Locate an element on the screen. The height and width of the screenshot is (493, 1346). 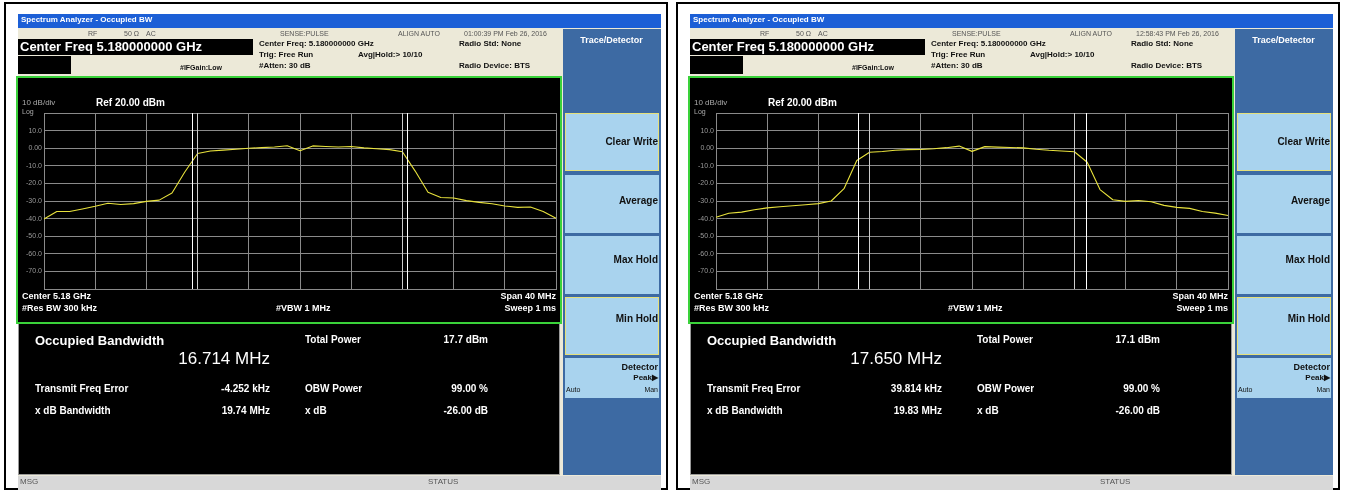
text: 19.83 MHz is located at coordinates (917, 410).